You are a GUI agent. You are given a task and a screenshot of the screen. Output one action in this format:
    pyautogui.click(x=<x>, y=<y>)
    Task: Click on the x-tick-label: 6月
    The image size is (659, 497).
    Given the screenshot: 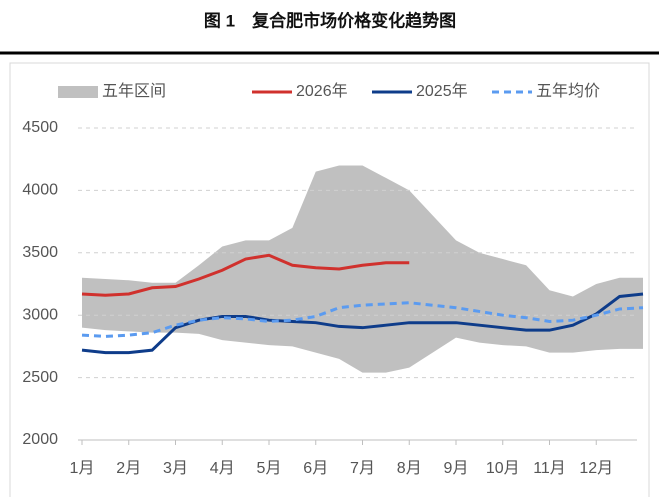 What is the action you would take?
    pyautogui.click(x=315, y=468)
    